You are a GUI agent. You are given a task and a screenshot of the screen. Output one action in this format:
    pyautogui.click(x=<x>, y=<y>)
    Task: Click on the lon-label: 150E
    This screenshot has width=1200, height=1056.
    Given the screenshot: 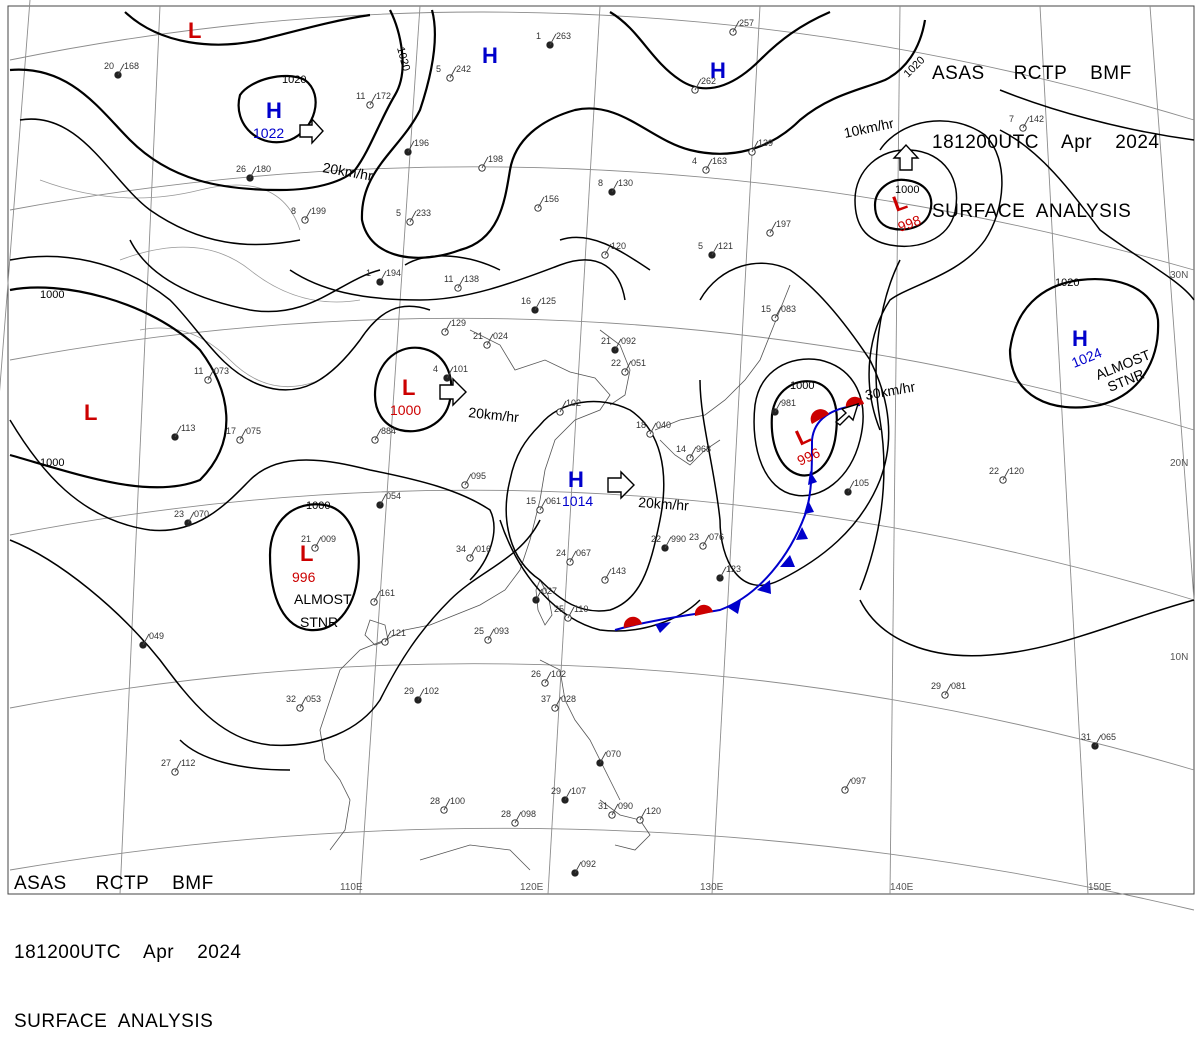 What is the action you would take?
    pyautogui.click(x=1100, y=887)
    